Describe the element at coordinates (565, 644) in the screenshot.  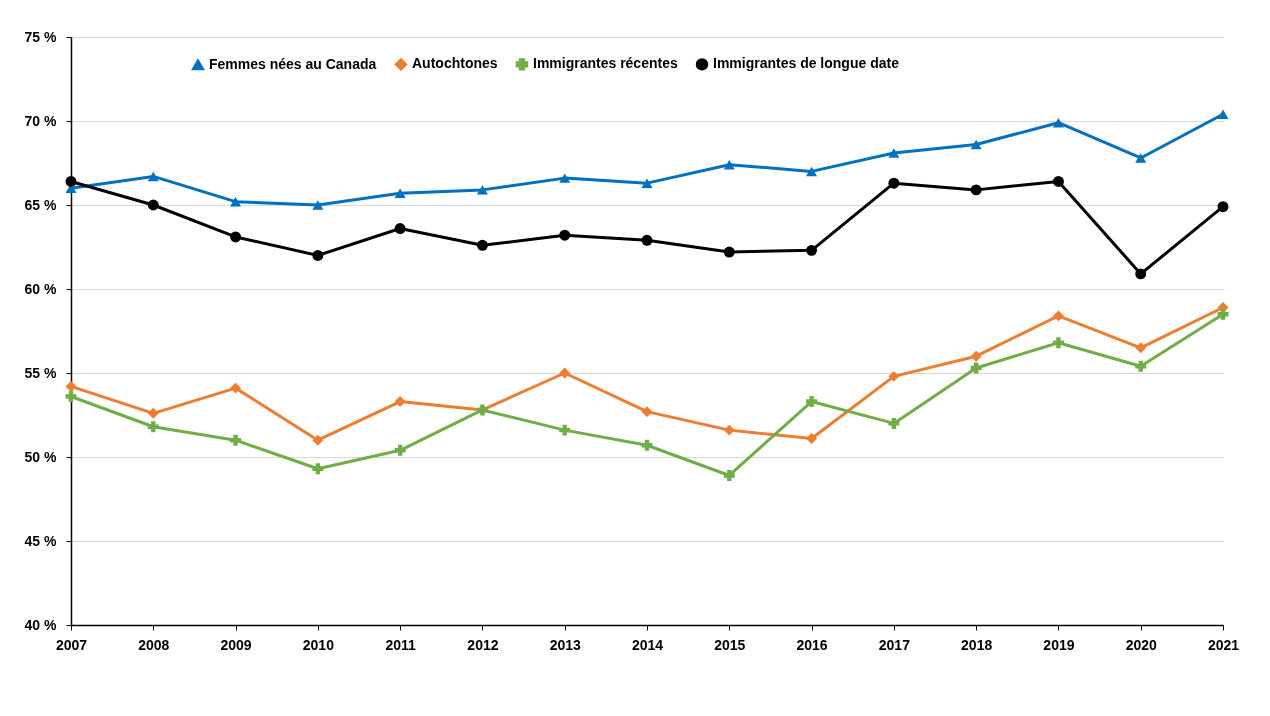
I see `x-tick-label: 2013` at that location.